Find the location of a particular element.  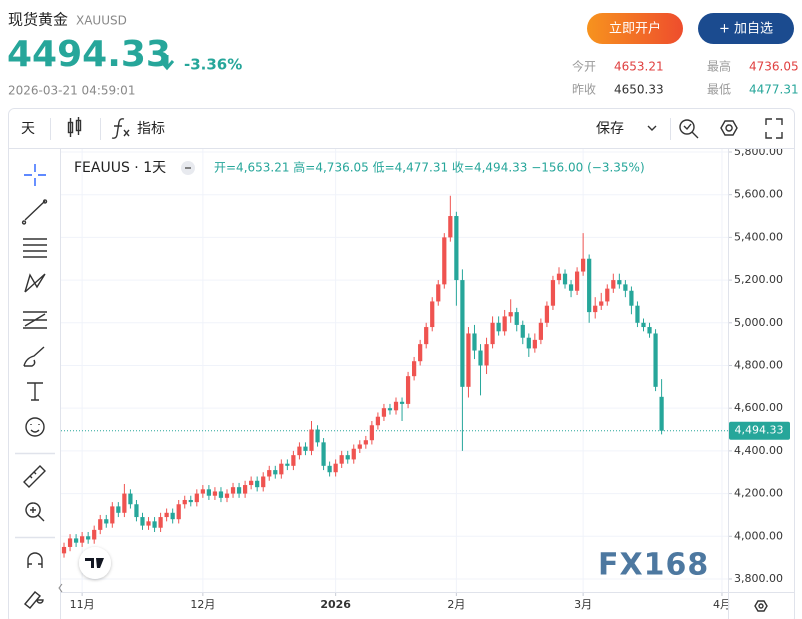

stat-value: 4650.33 is located at coordinates (639, 90).